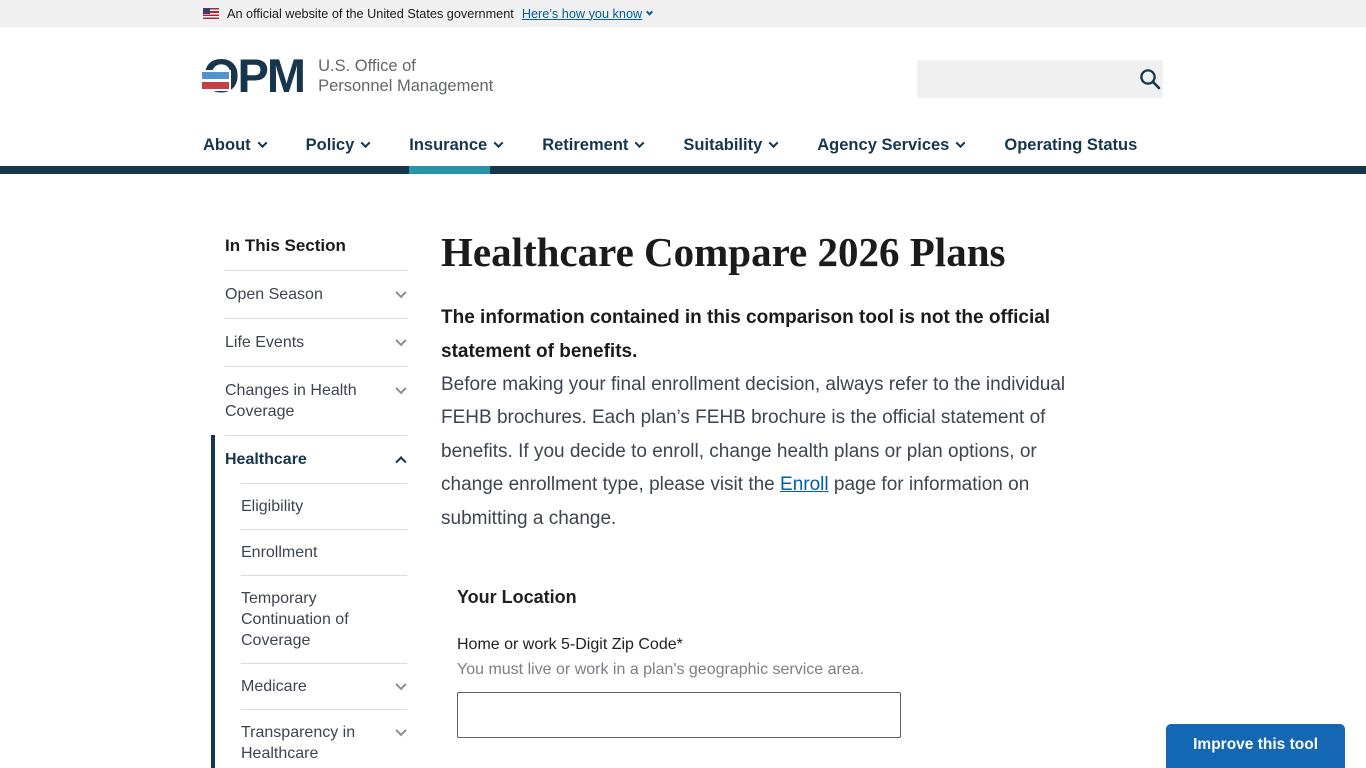  I want to click on sidebar-item-temporary-continuation-of-coverage: Temporary Continuation of Coverage, so click(324, 619).